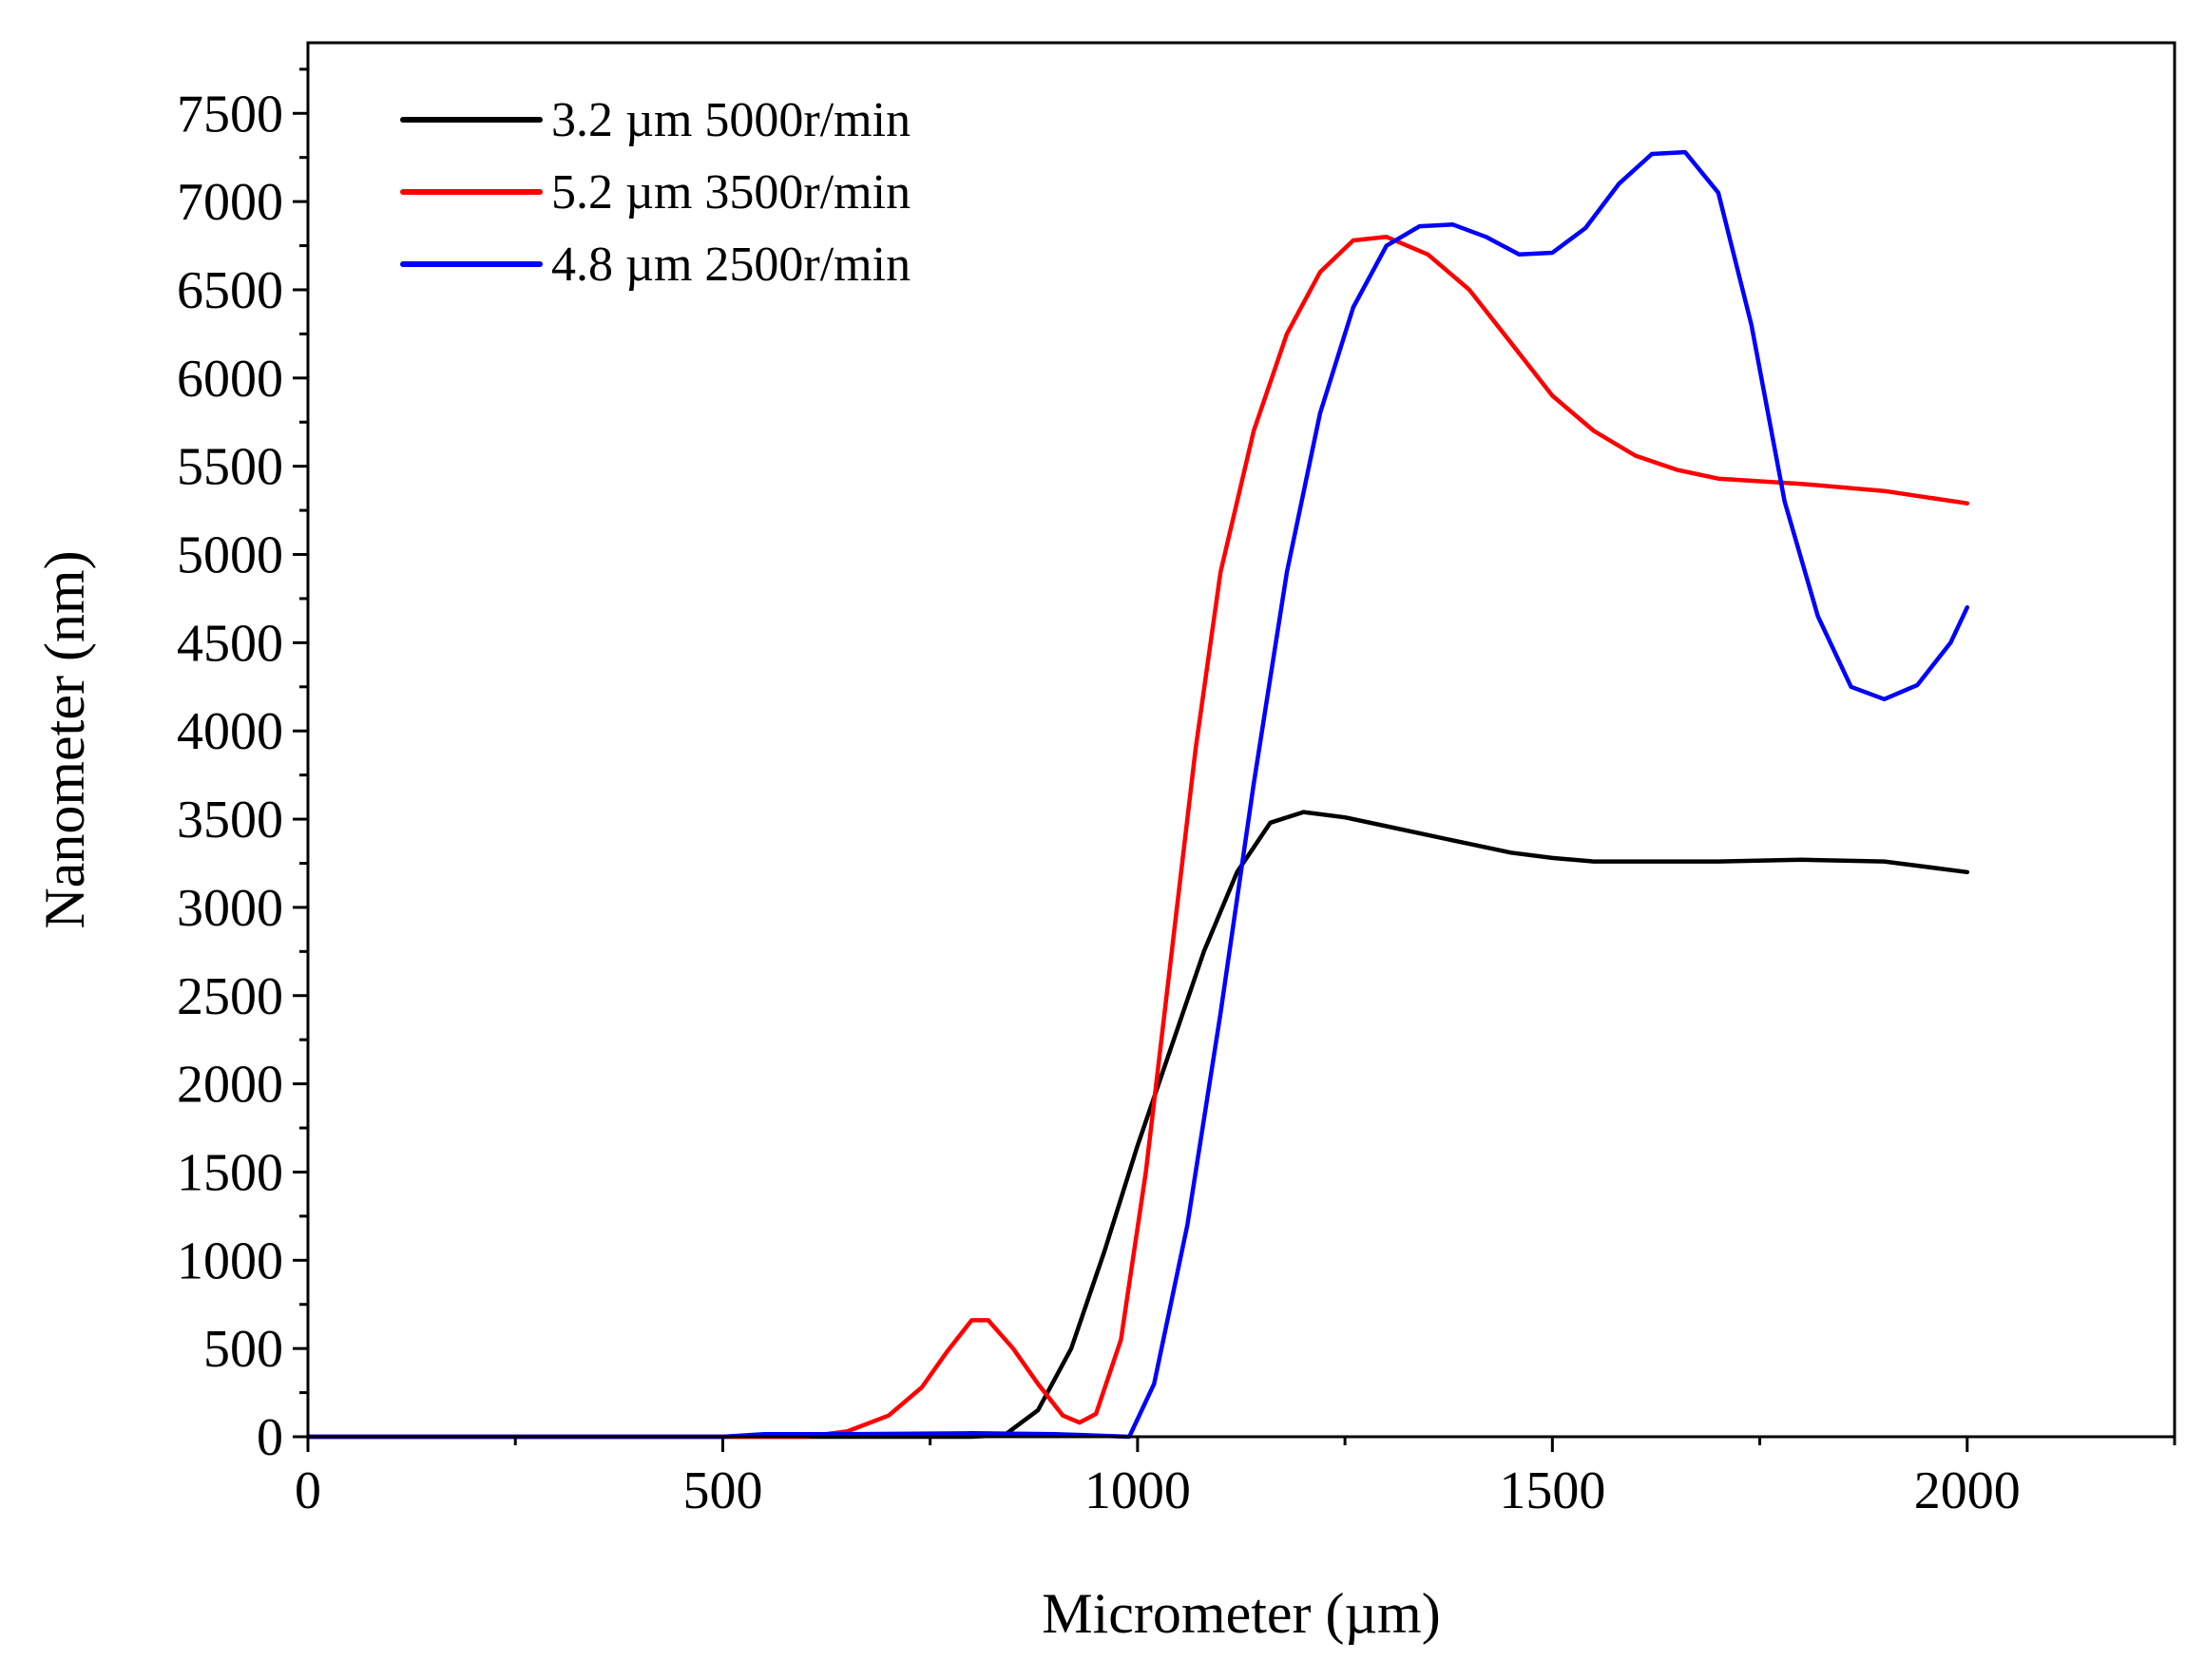  Describe the element at coordinates (731, 192) in the screenshot. I see `legend-label-2: 5.2 µm 3500r/min` at that location.